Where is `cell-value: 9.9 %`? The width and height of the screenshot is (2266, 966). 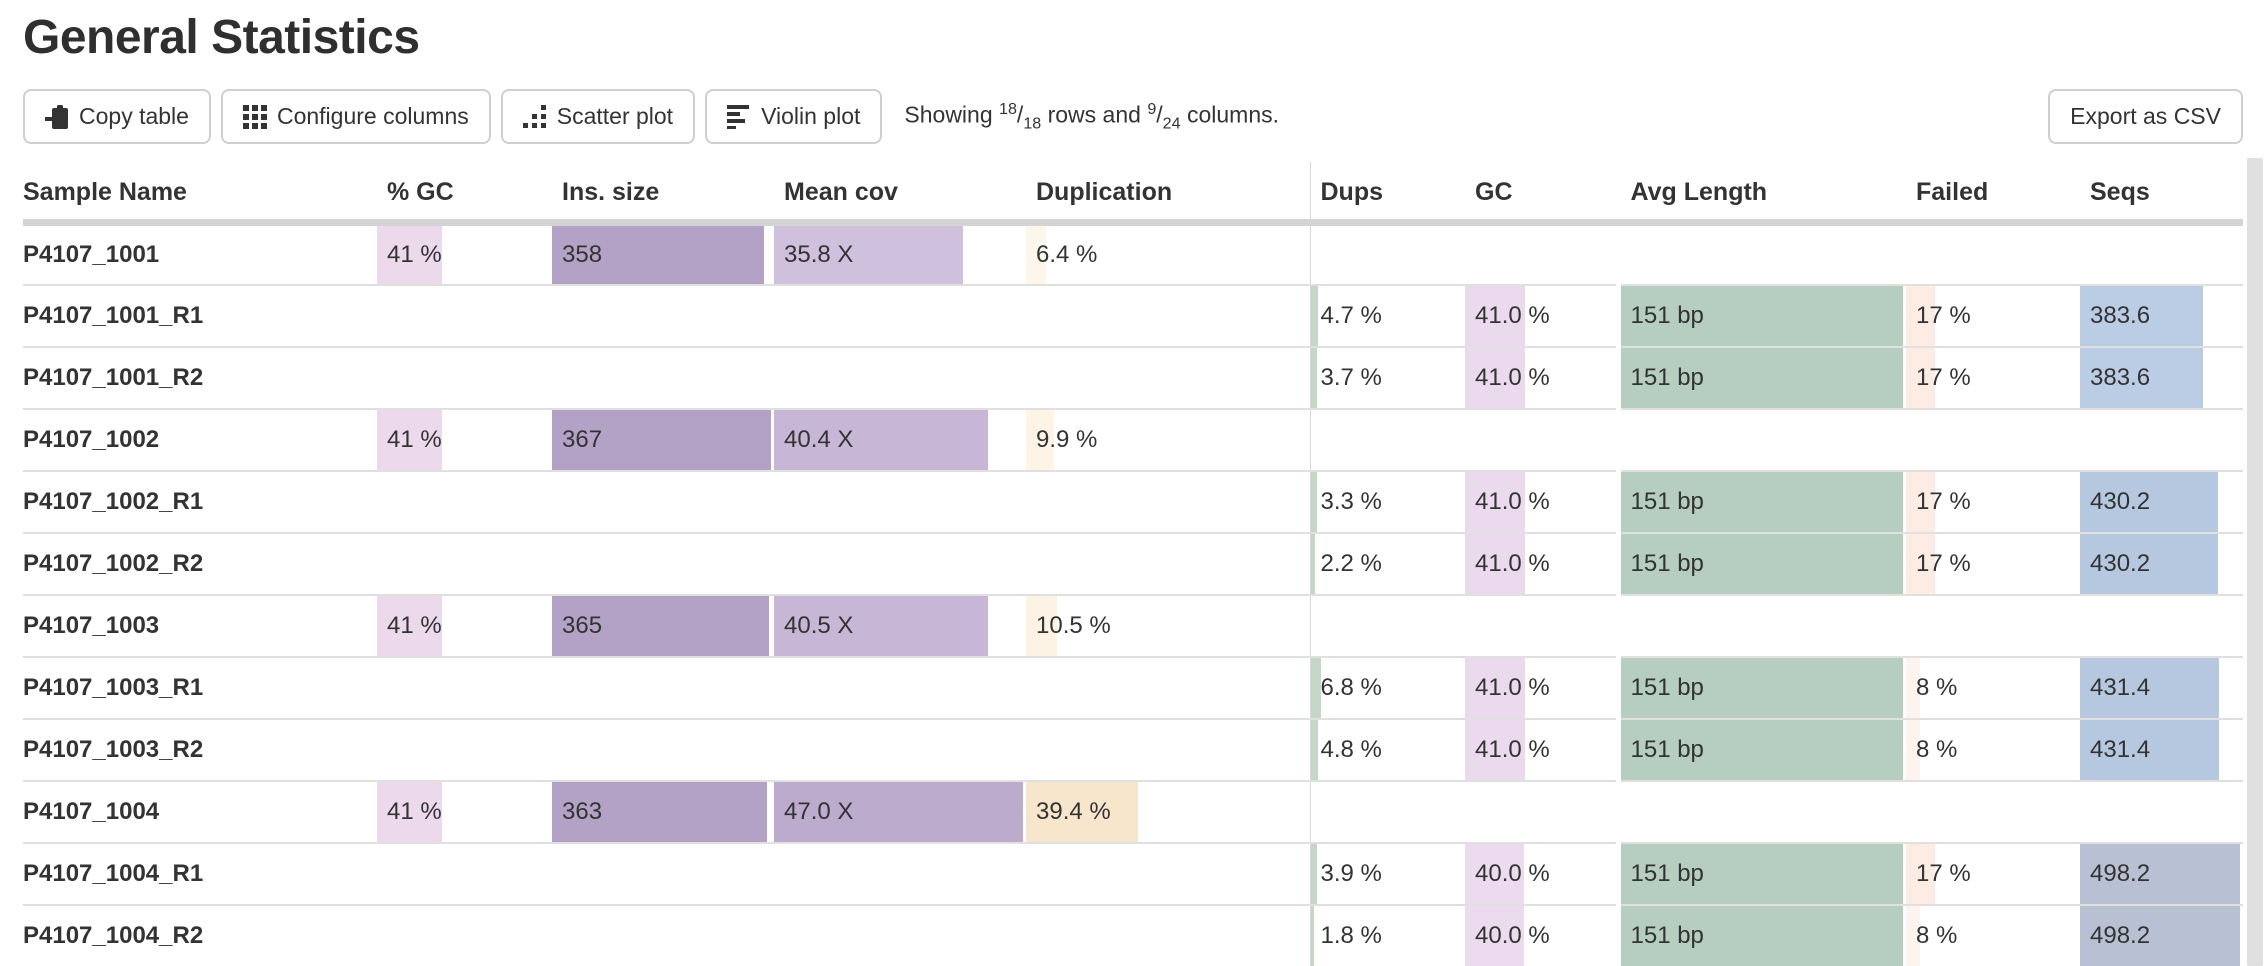
cell-value: 9.9 % is located at coordinates (1067, 439).